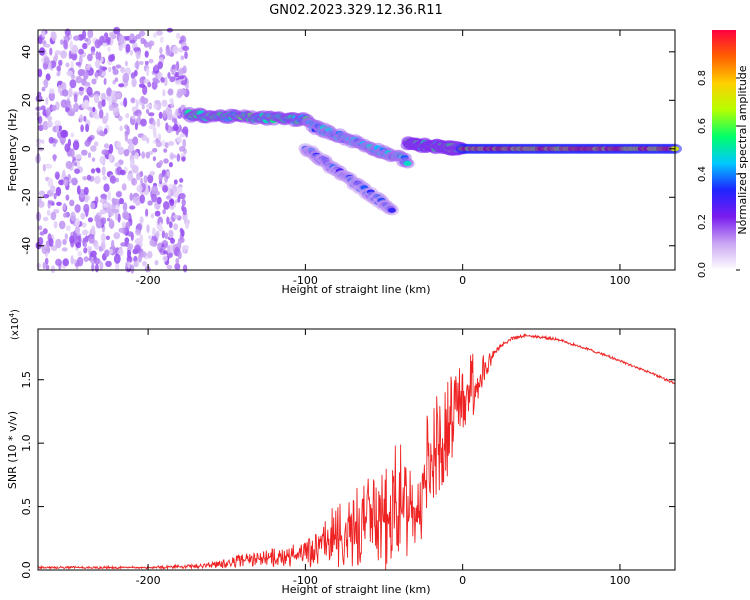 The width and height of the screenshot is (750, 600). What do you see at coordinates (26, 148) in the screenshot?
I see `y-tick-label: 0` at bounding box center [26, 148].